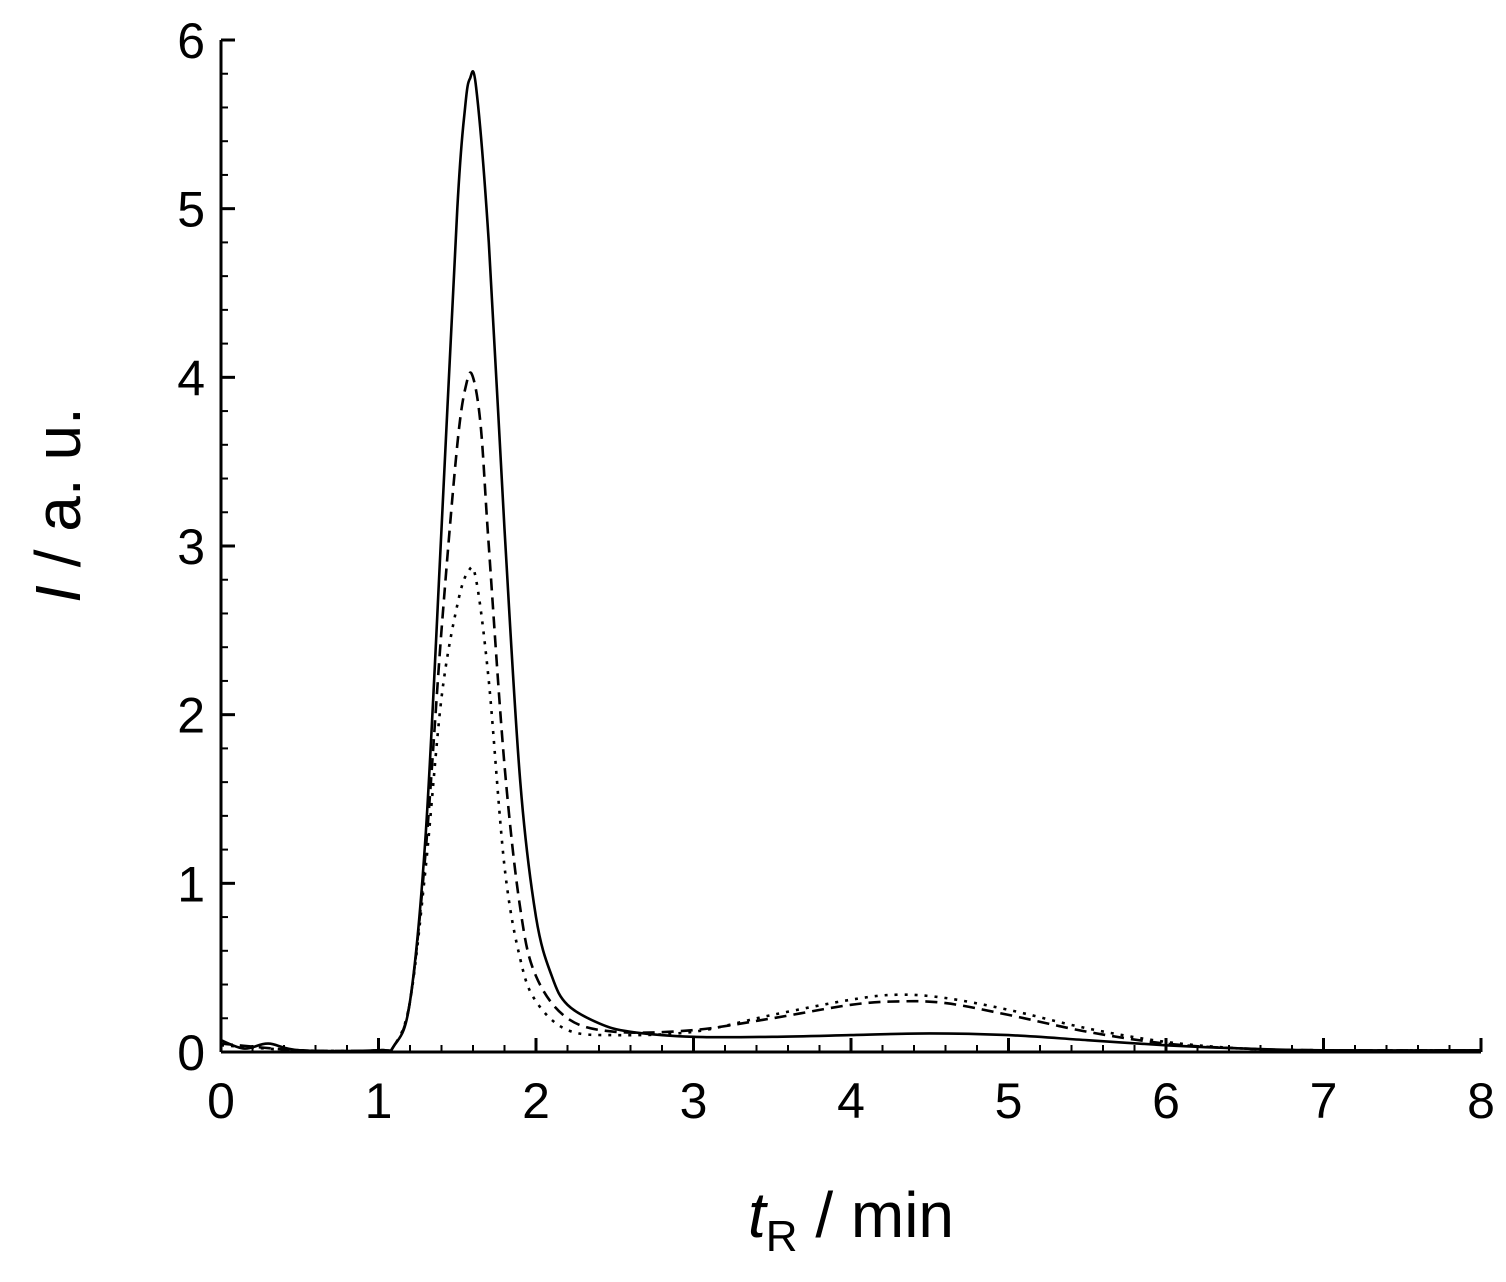 This screenshot has width=1506, height=1282. I want to click on x-tick-label: 6, so click(1166, 1101).